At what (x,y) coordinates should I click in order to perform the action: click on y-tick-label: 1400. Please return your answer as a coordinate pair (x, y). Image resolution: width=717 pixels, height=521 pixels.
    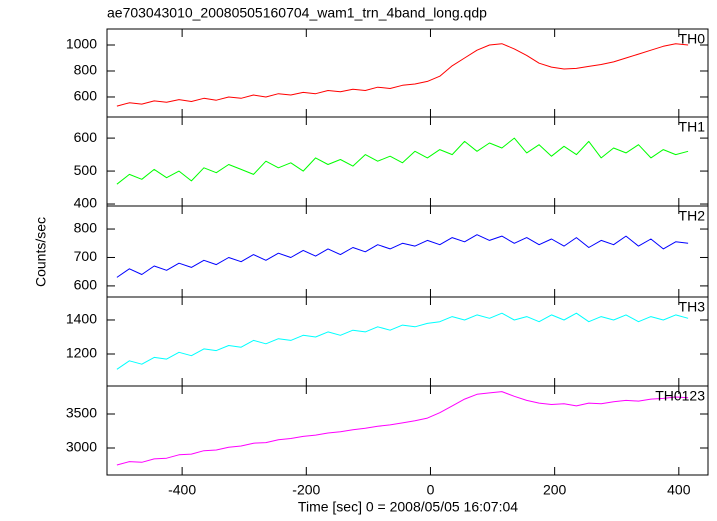
    Looking at the image, I should click on (81, 319).